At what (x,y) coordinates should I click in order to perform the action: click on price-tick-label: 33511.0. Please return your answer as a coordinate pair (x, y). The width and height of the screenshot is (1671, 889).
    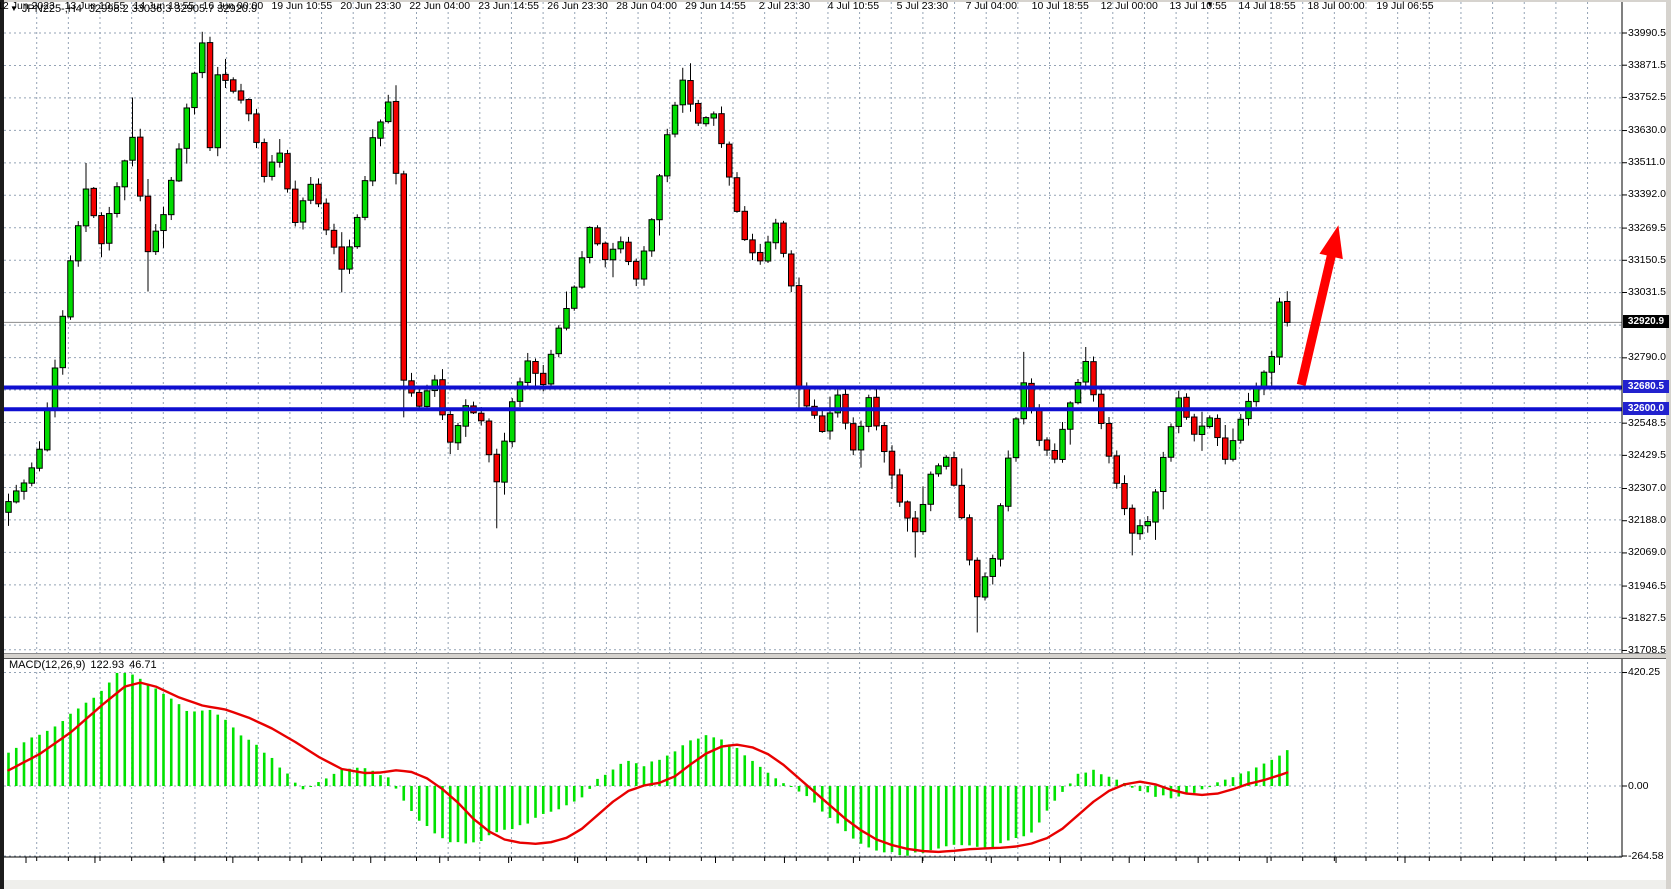
    Looking at the image, I should click on (1647, 162).